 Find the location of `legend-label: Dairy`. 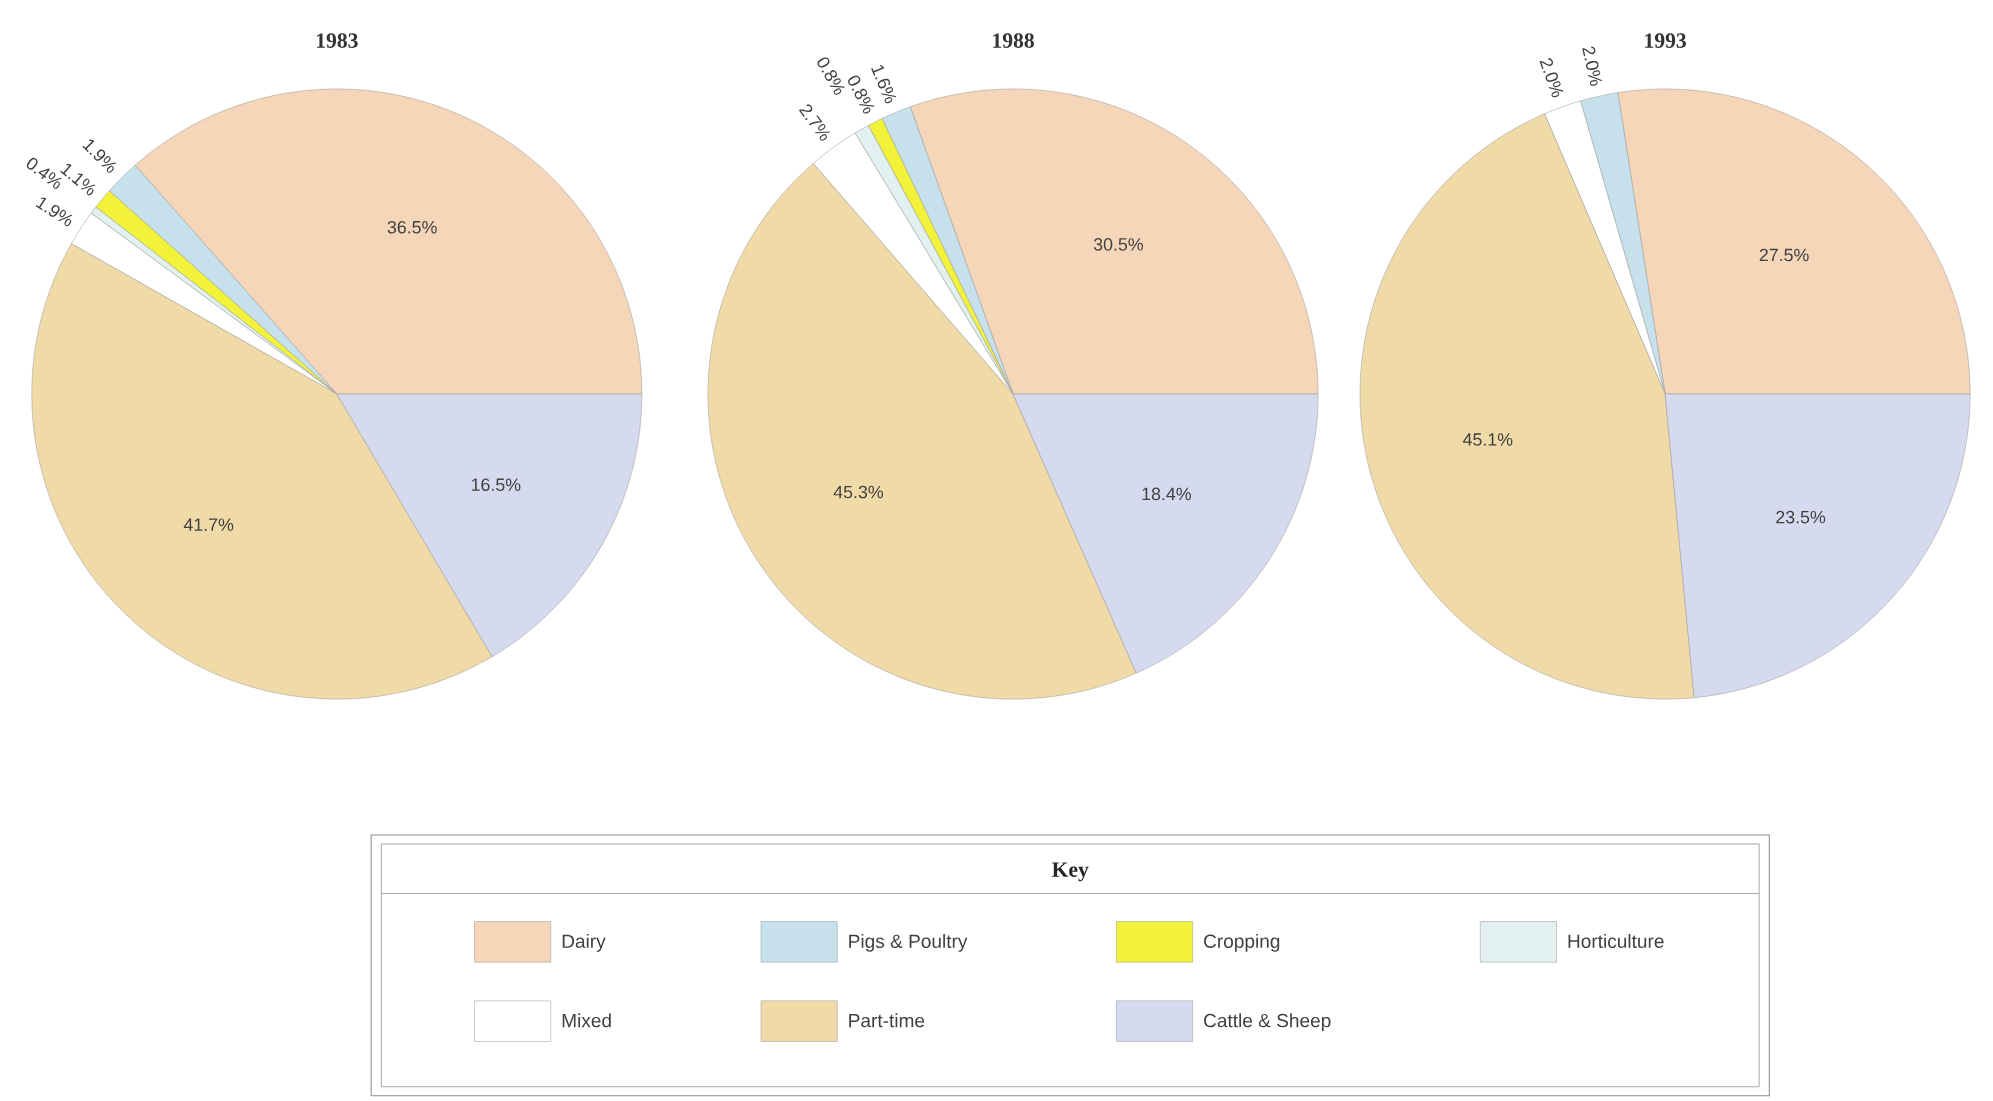

legend-label: Dairy is located at coordinates (584, 943).